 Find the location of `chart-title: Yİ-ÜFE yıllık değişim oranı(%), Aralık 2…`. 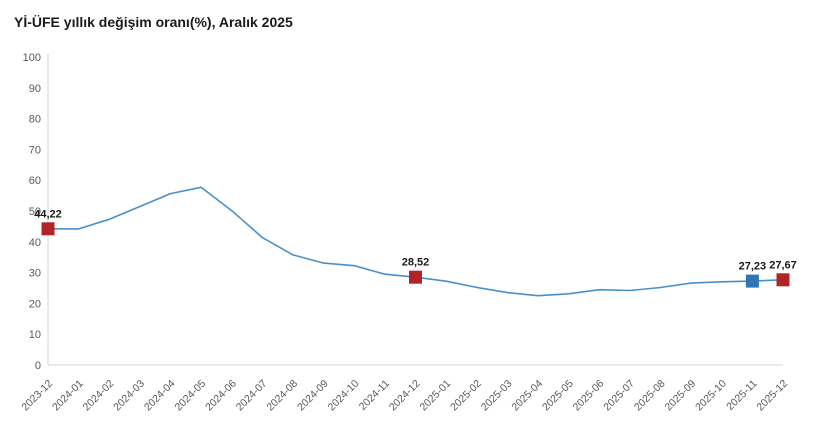

chart-title: Yİ-ÜFE yıllık değişim oranı(%), Aralık 2… is located at coordinates (153, 22).